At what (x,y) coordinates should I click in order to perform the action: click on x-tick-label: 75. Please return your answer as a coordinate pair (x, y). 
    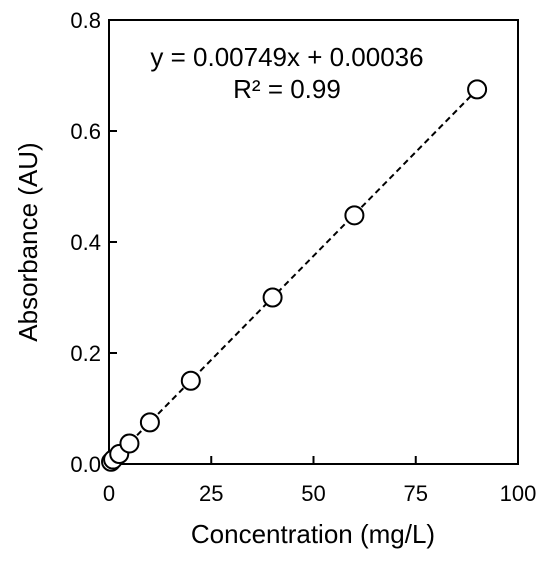
    Looking at the image, I should click on (416, 493).